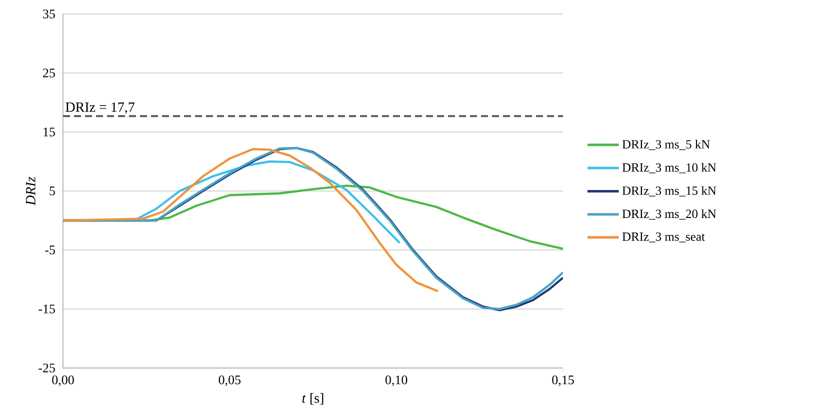  I want to click on y-tick-label: 15, so click(49, 132).